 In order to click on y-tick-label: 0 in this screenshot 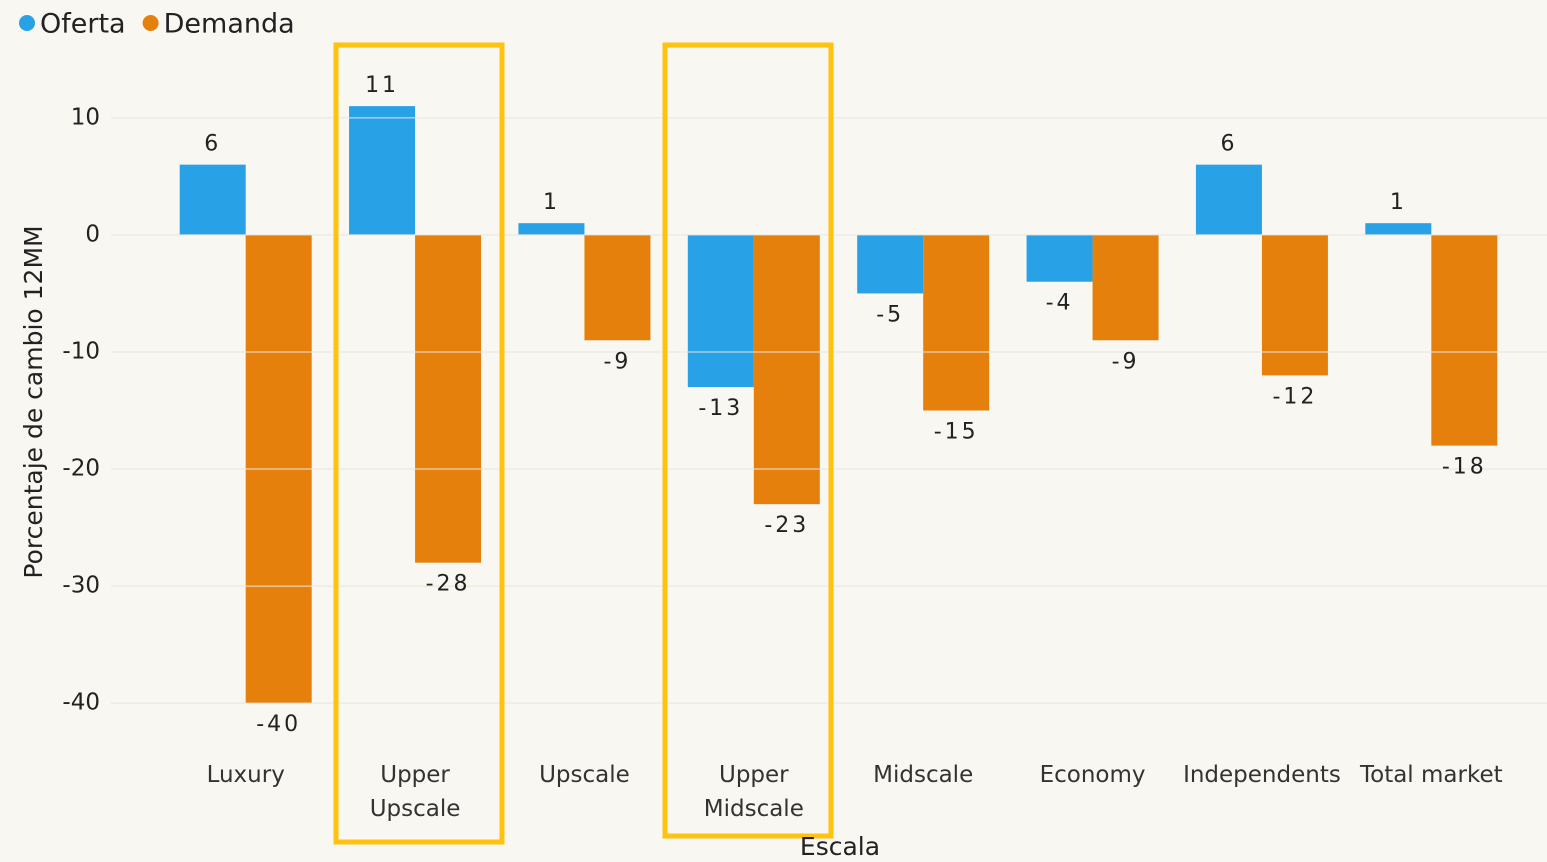, I will do `click(92, 234)`.